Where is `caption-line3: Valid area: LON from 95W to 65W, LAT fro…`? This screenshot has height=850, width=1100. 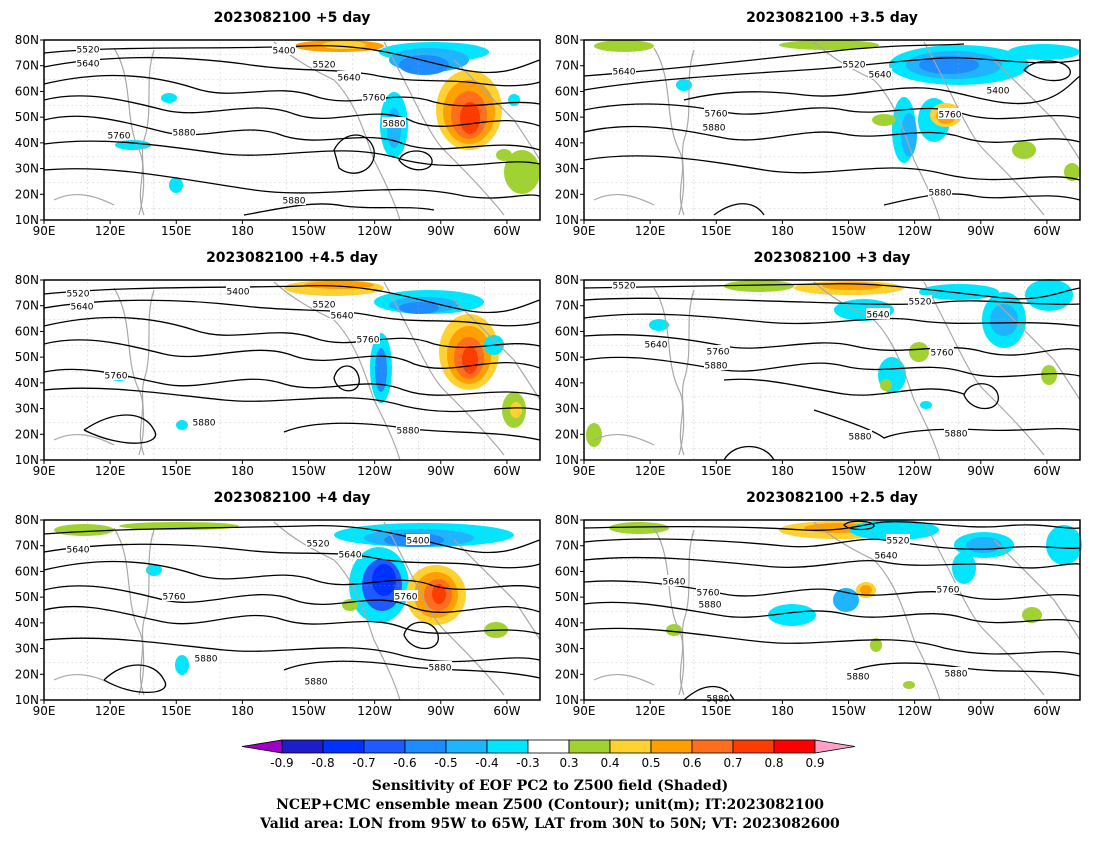
caption-line3: Valid area: LON from 95W to 65W, LAT fro… is located at coordinates (549, 824).